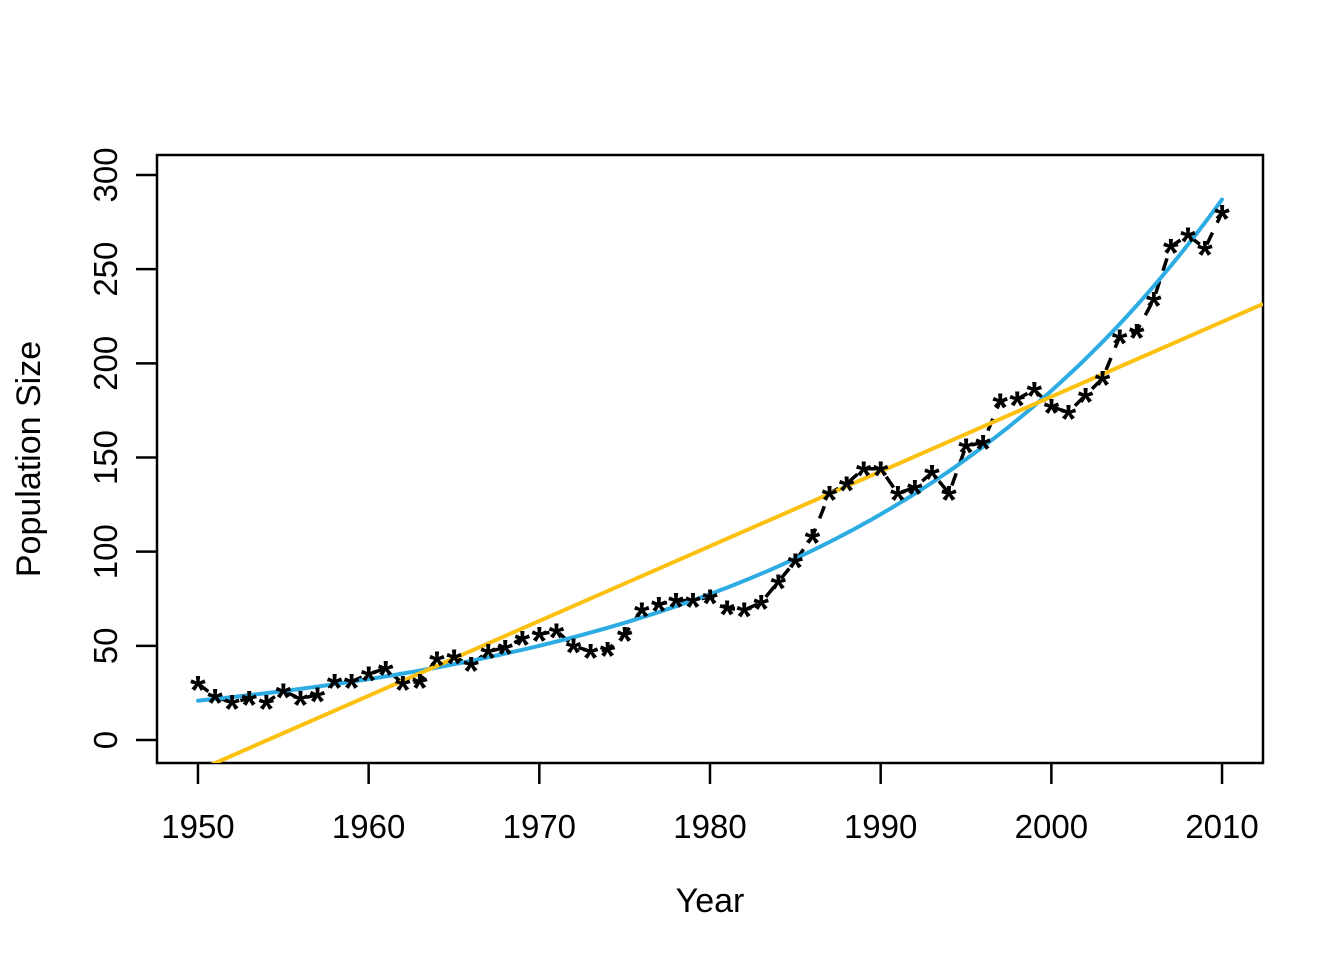  What do you see at coordinates (710, 901) in the screenshot?
I see `x-axis-title: Year` at bounding box center [710, 901].